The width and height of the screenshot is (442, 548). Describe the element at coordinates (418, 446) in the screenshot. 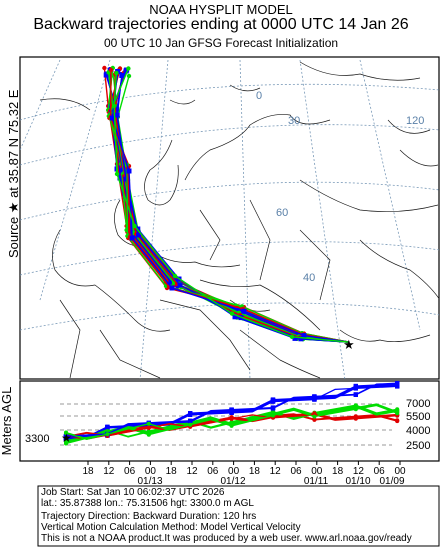

I see `height-tick-2500: 2500` at that location.